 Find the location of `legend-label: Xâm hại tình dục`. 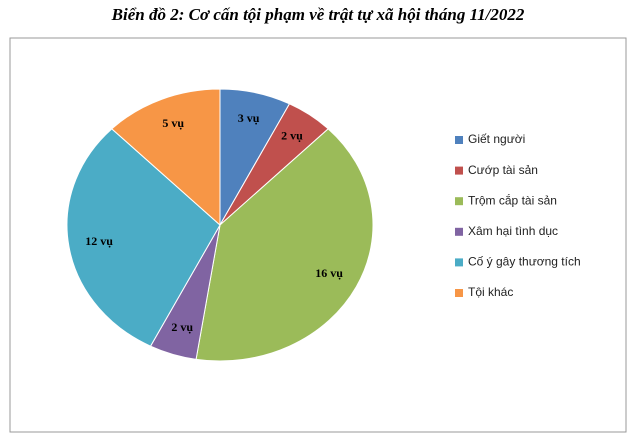

legend-label: Xâm hại tình dục is located at coordinates (513, 231).